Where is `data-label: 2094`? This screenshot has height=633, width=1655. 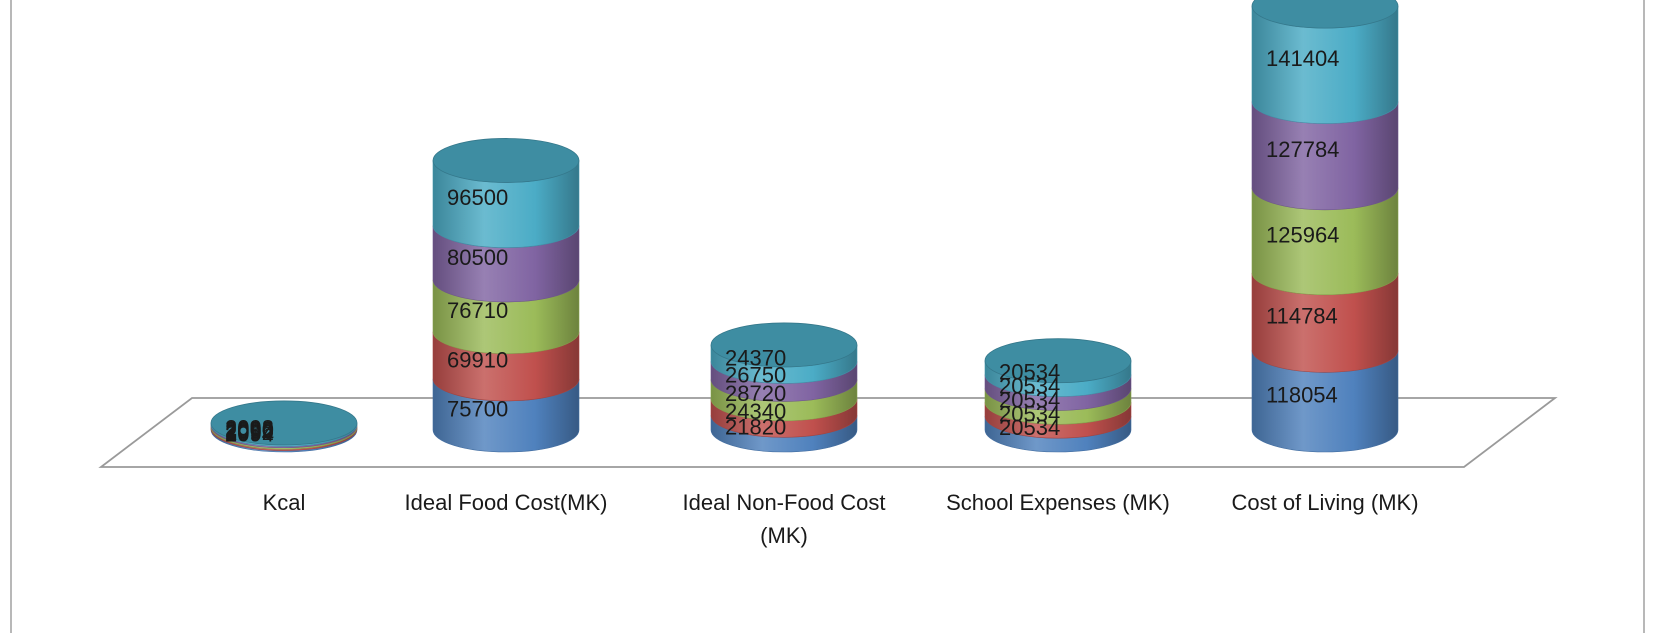
data-label: 2094 is located at coordinates (249, 433).